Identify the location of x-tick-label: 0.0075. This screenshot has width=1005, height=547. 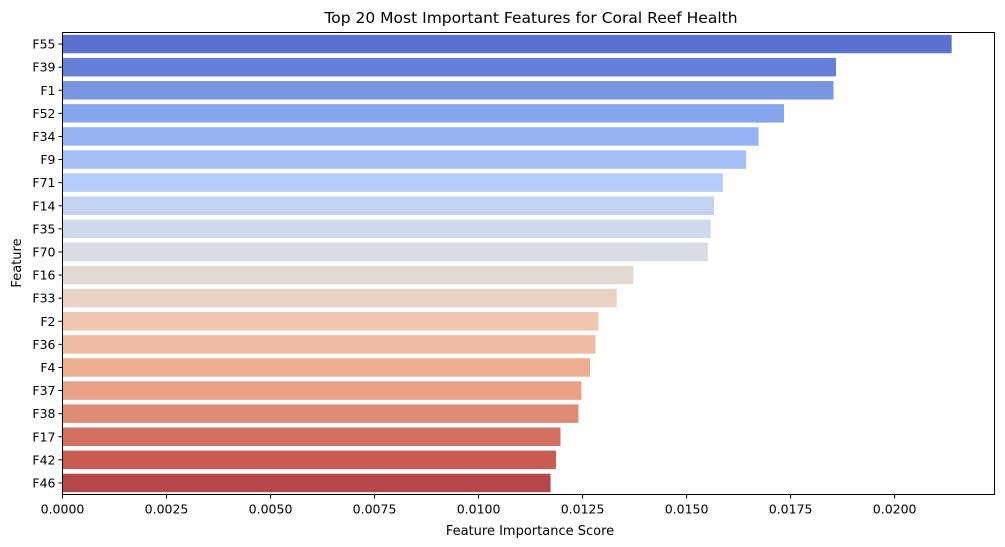
(375, 509).